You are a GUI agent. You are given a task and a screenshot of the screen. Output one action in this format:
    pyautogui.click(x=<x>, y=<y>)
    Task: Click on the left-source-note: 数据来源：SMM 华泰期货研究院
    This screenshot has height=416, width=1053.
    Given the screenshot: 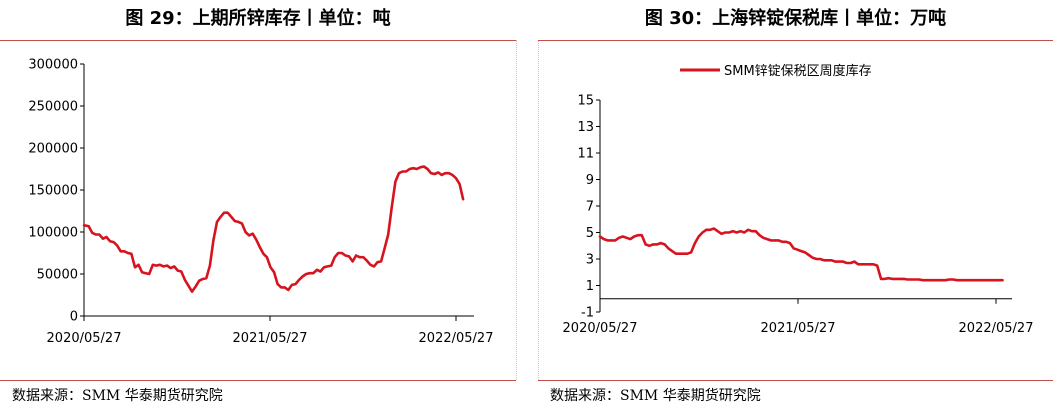 What is the action you would take?
    pyautogui.click(x=117, y=396)
    